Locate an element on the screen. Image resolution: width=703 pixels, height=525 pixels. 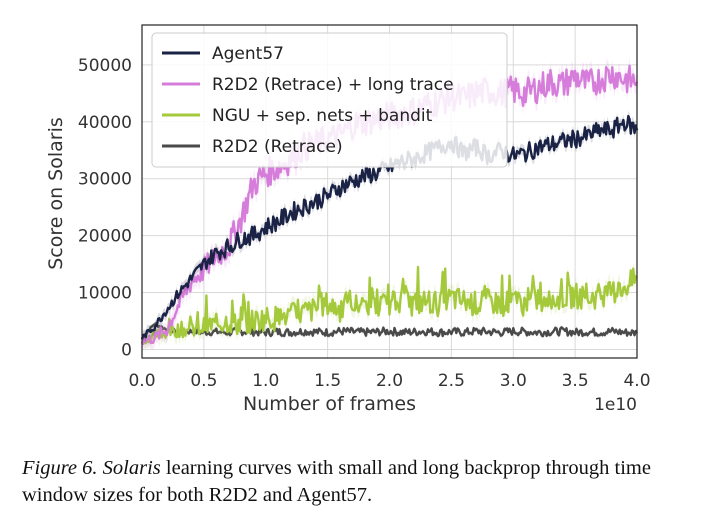
x-tick-label: 2.0 is located at coordinates (389, 381).